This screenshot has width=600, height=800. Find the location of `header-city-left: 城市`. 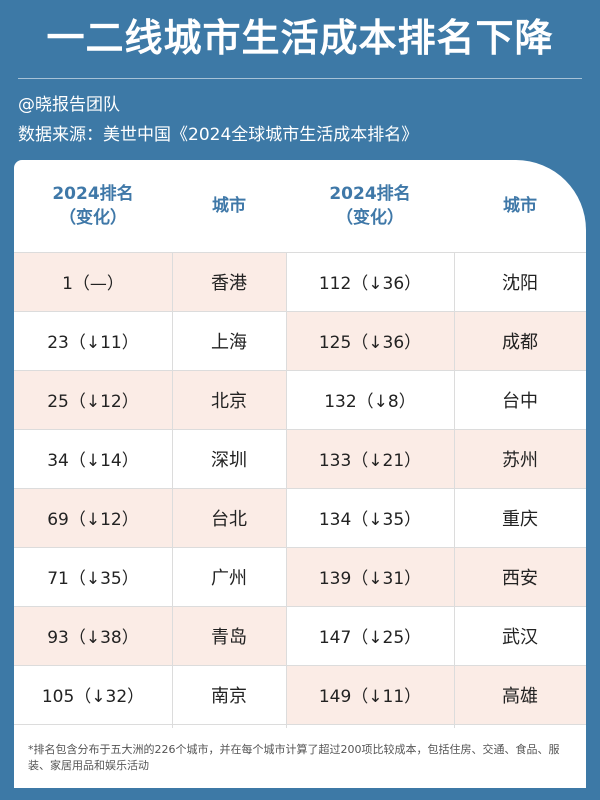

header-city-left: 城市 is located at coordinates (229, 206).